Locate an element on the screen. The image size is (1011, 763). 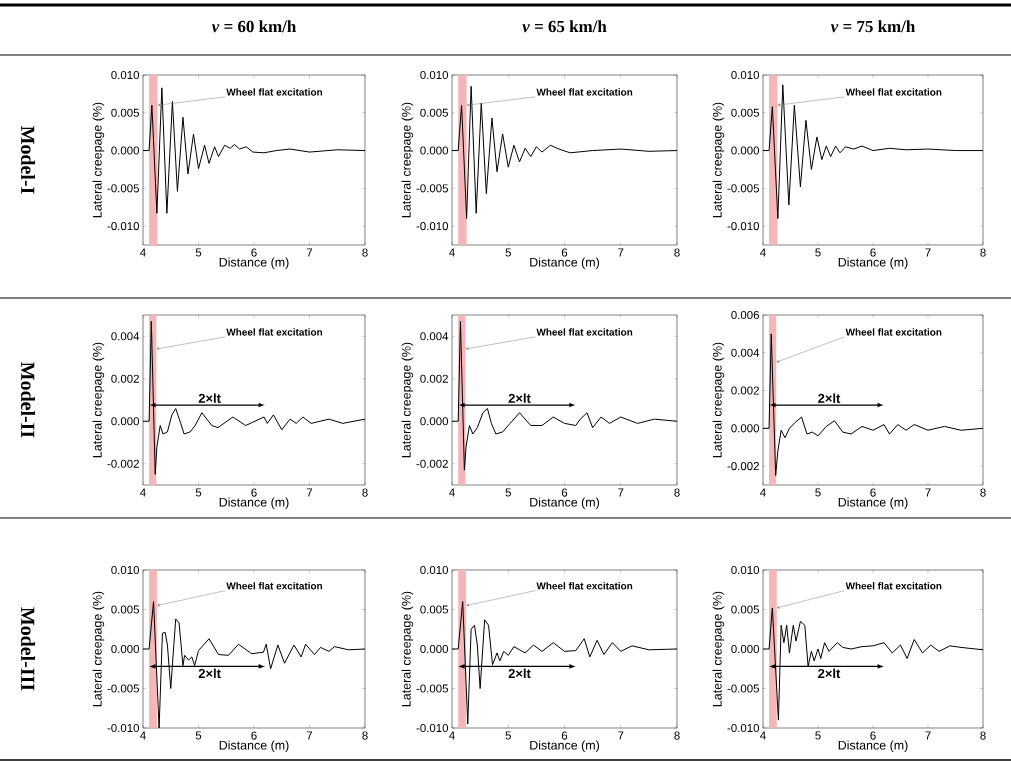
chart-title: v = 75 km/h is located at coordinates (873, 26).